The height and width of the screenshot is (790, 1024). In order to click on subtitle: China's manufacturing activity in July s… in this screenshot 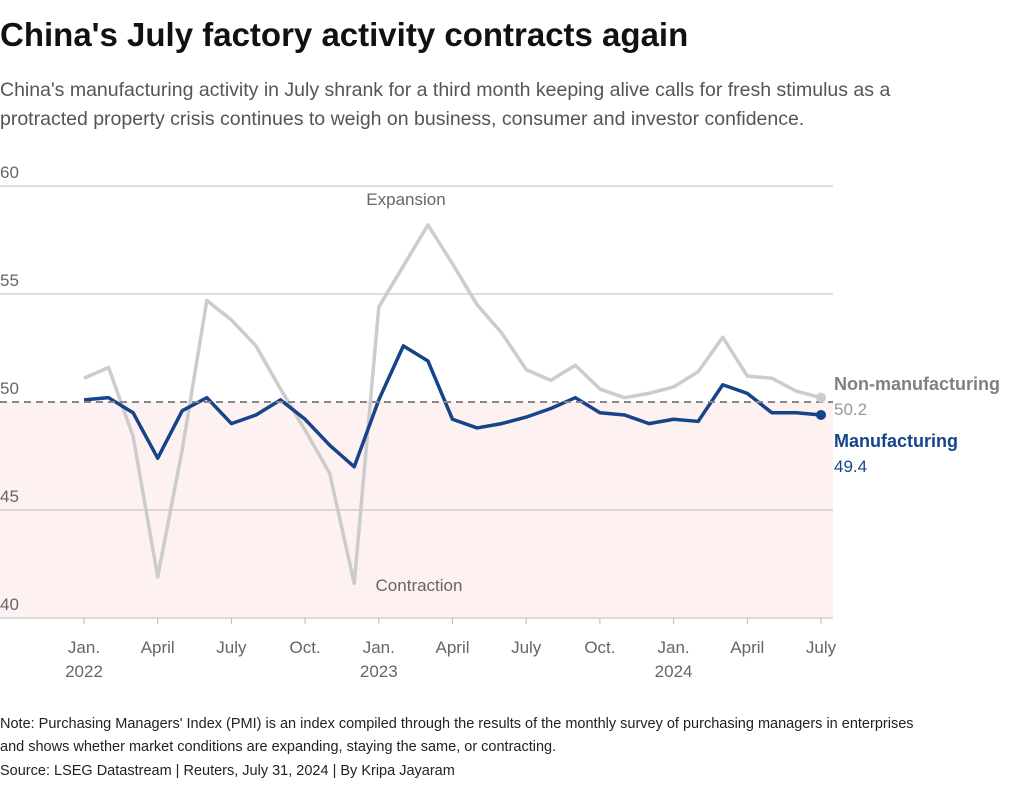, I will do `click(445, 90)`.